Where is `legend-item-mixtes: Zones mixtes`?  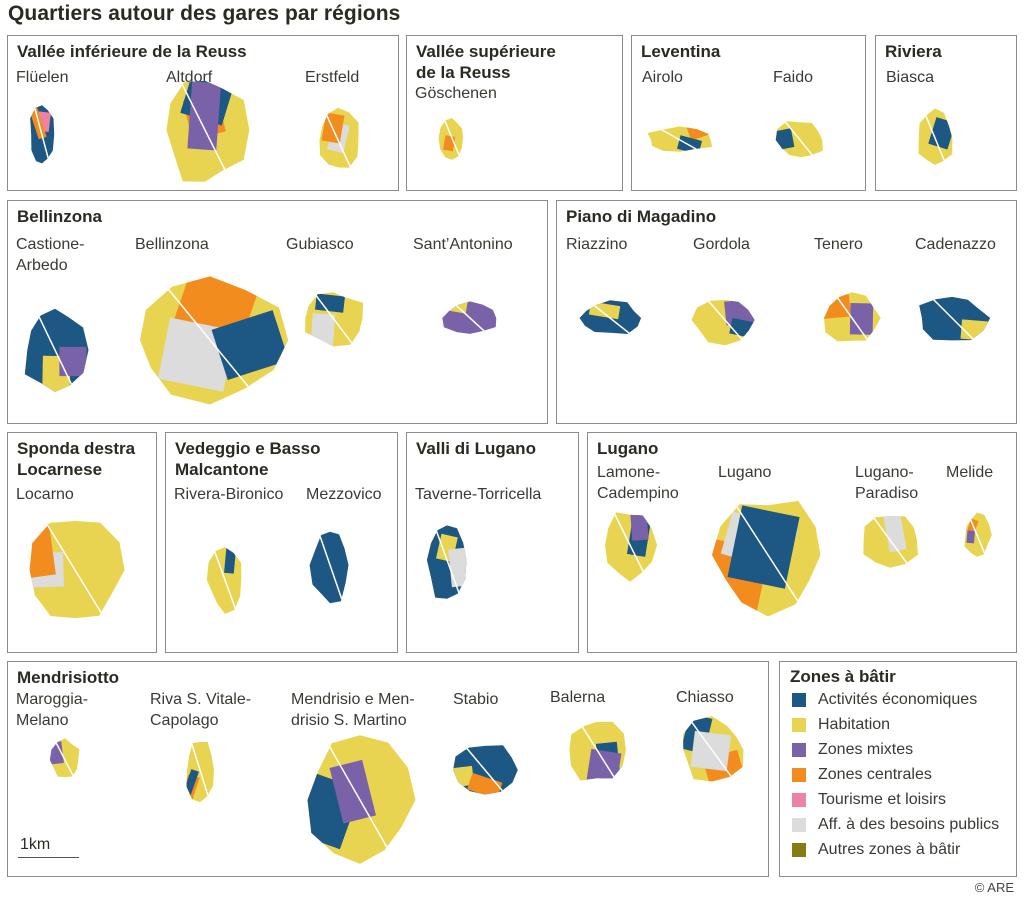
legend-item-mixtes: Zones mixtes is located at coordinates (852, 750).